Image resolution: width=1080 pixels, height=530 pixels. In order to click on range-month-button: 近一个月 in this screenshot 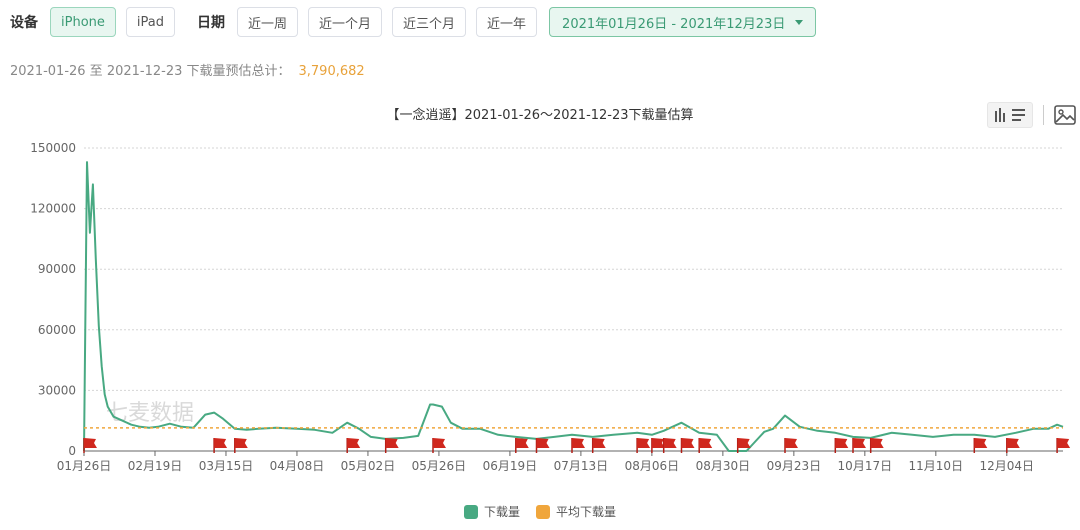, I will do `click(345, 22)`.